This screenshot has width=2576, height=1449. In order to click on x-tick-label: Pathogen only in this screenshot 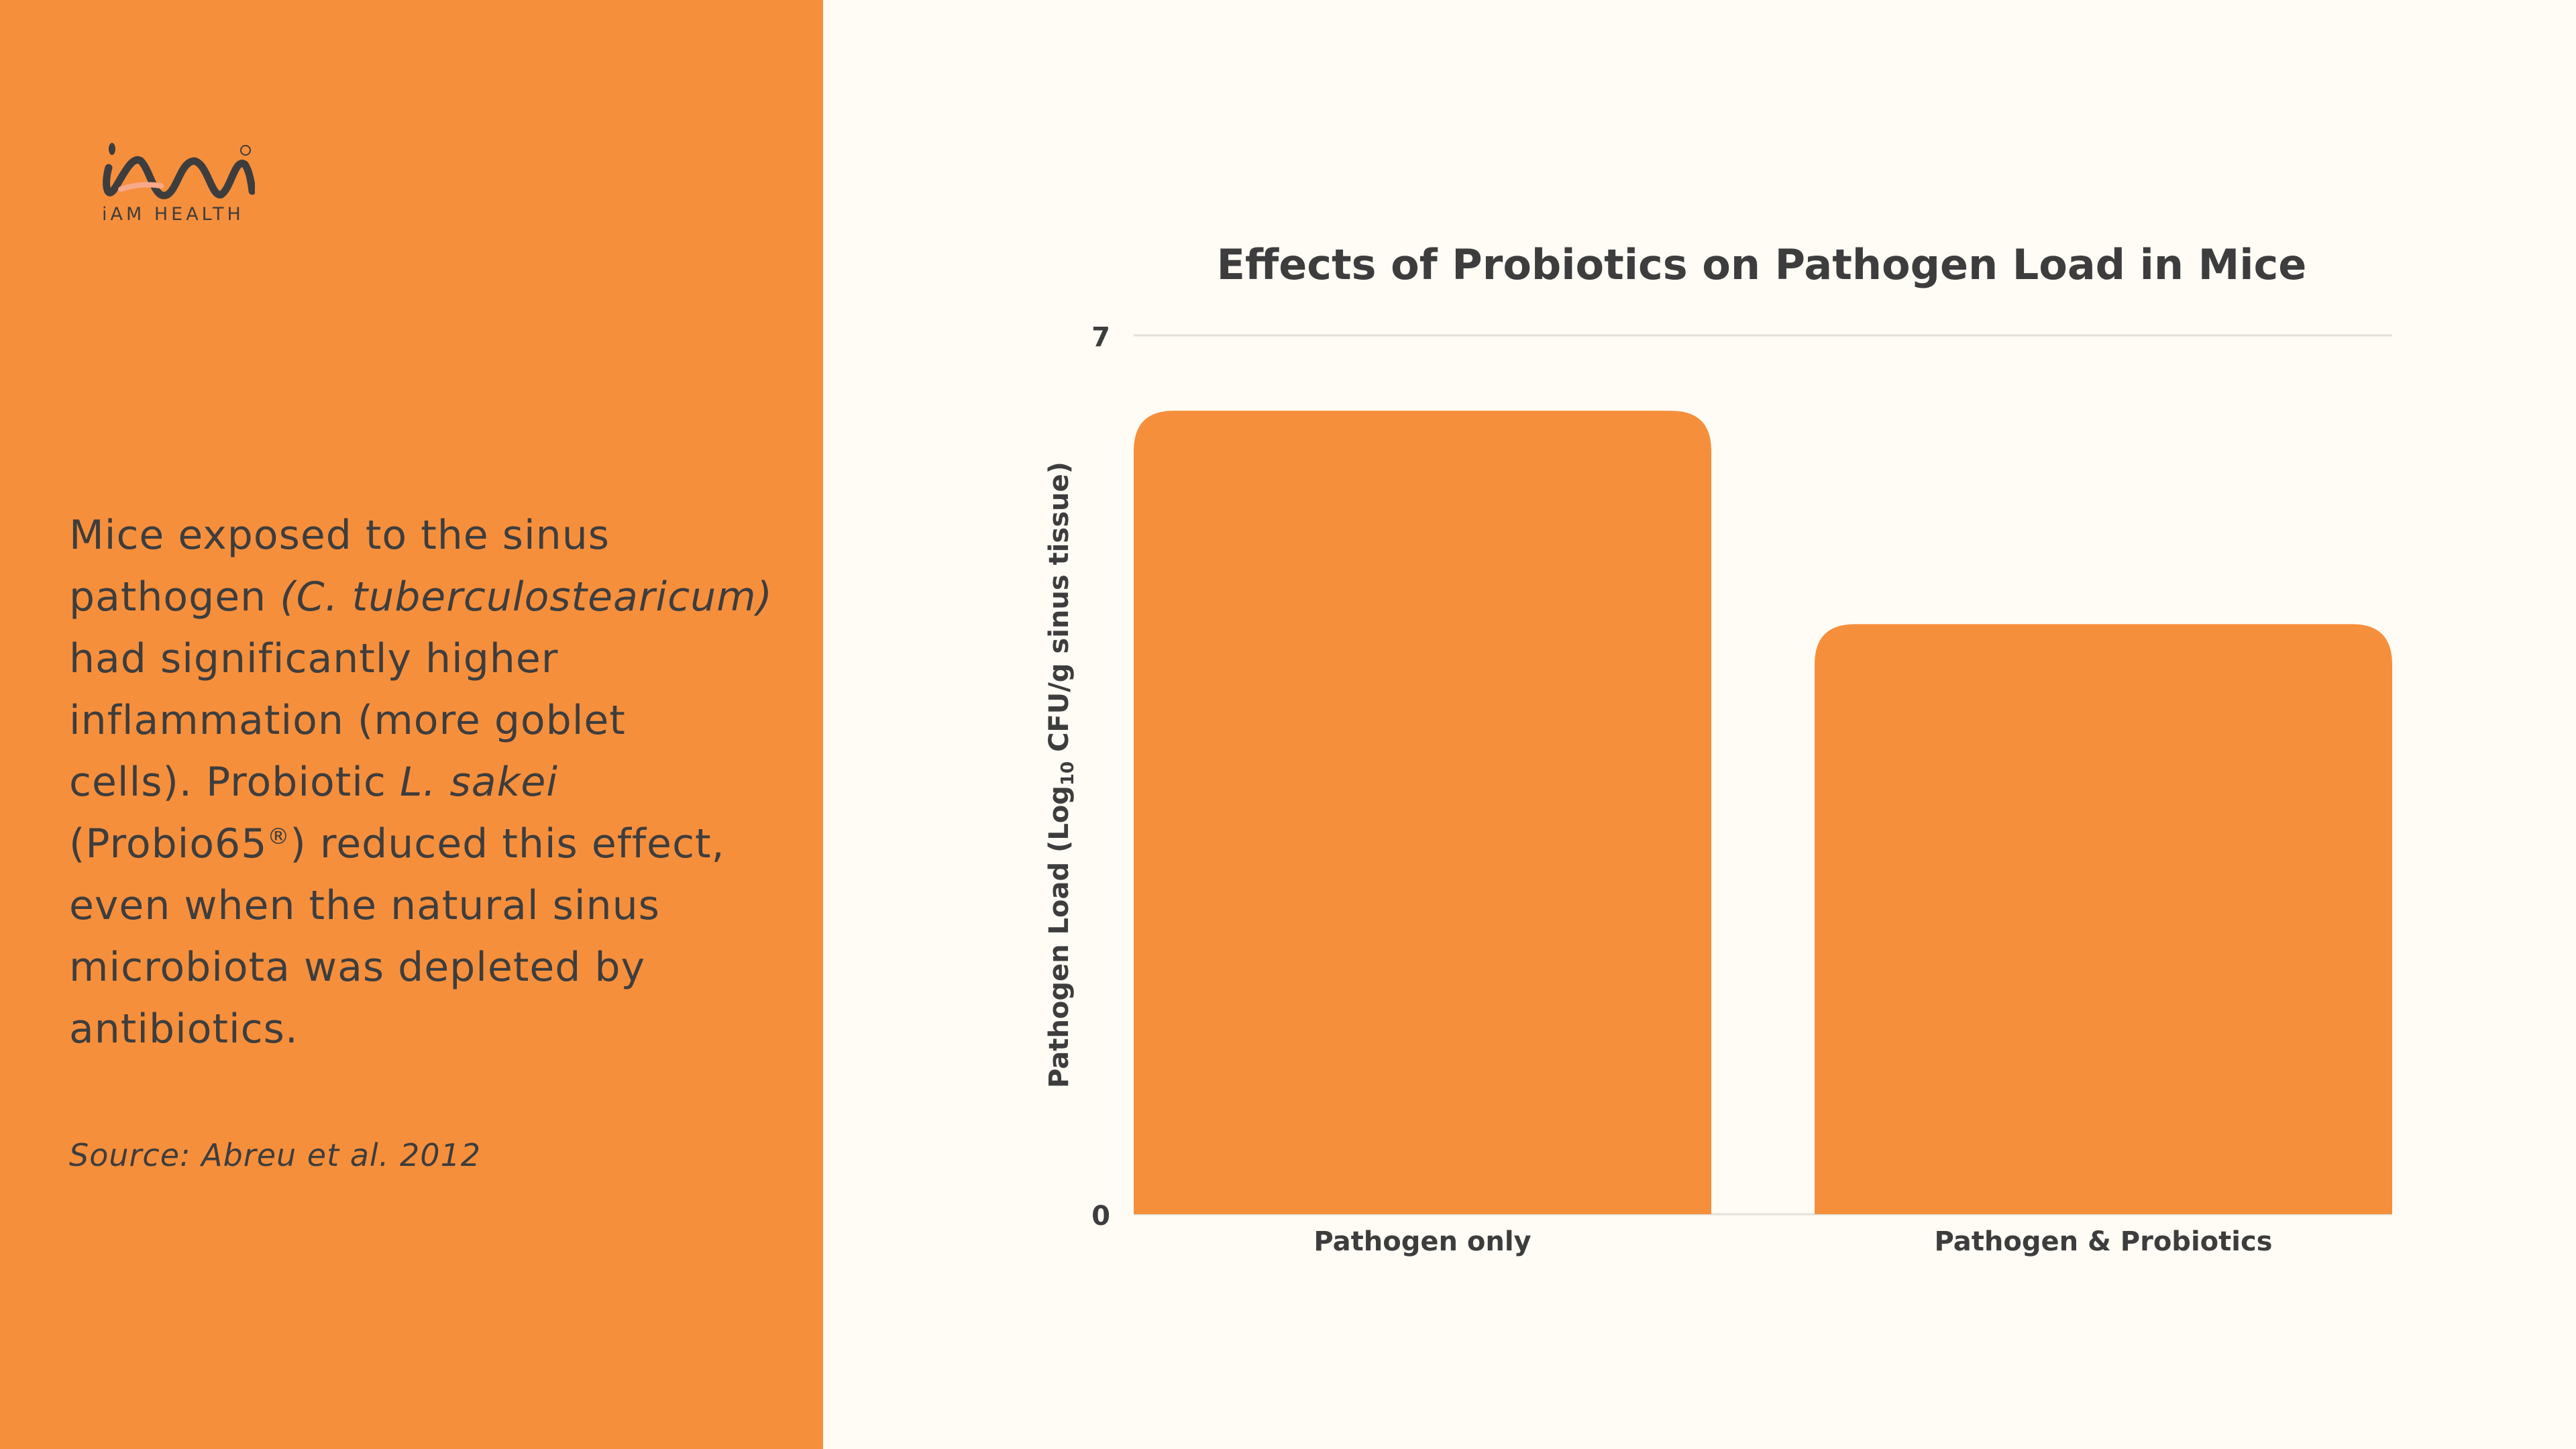, I will do `click(1422, 1241)`.